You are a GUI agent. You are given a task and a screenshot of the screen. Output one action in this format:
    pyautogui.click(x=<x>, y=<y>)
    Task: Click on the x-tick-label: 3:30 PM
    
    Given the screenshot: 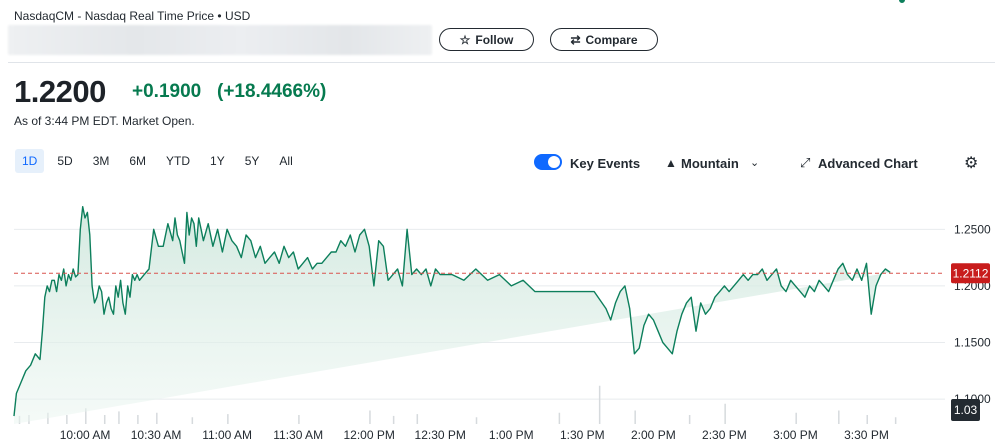 What is the action you would take?
    pyautogui.click(x=866, y=435)
    